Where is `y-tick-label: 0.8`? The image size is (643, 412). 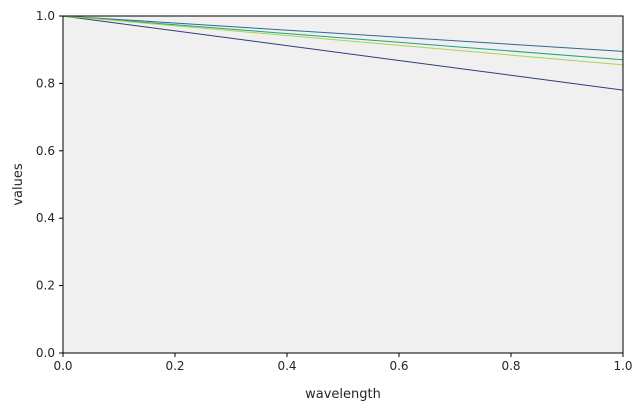 y-tick-label: 0.8 is located at coordinates (45, 83).